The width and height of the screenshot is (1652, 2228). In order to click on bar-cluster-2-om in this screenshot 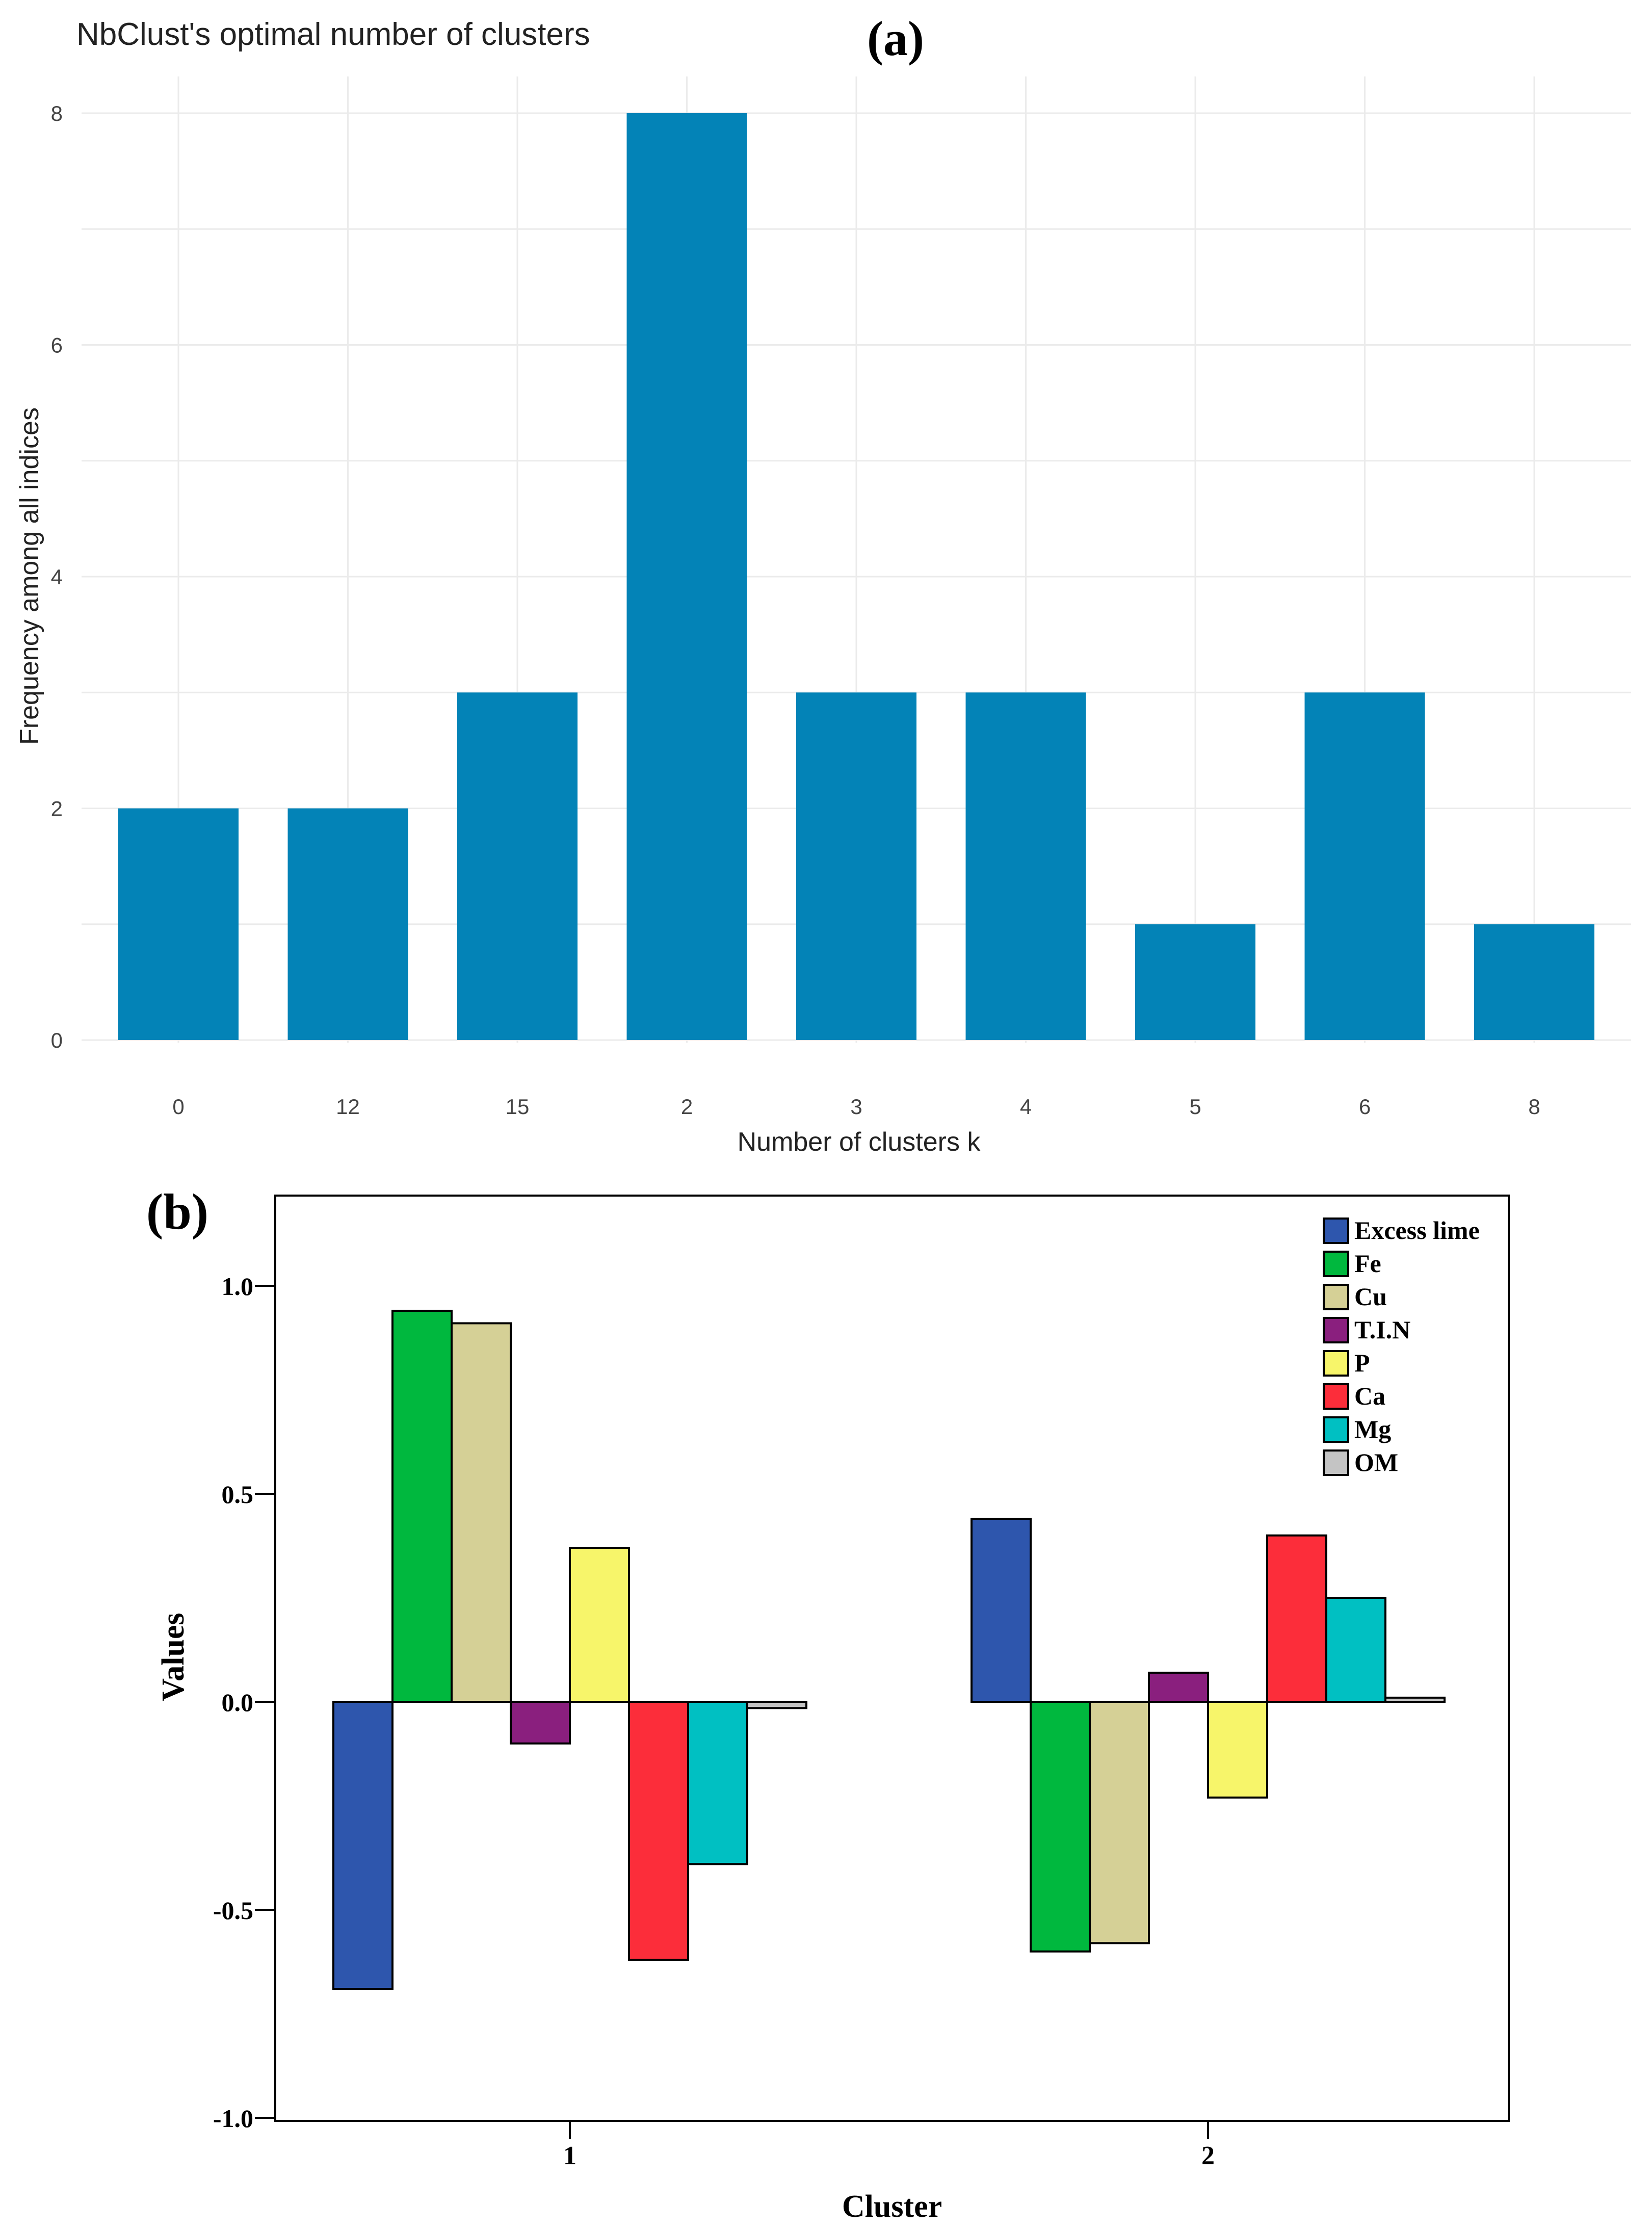, I will do `click(1415, 1699)`.